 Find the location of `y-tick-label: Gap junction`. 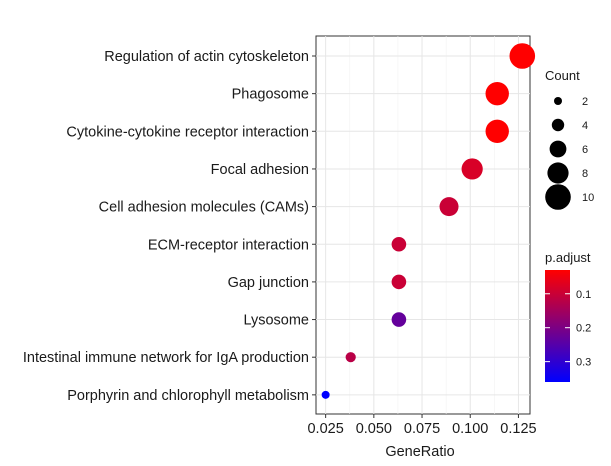

y-tick-label: Gap junction is located at coordinates (268, 283).